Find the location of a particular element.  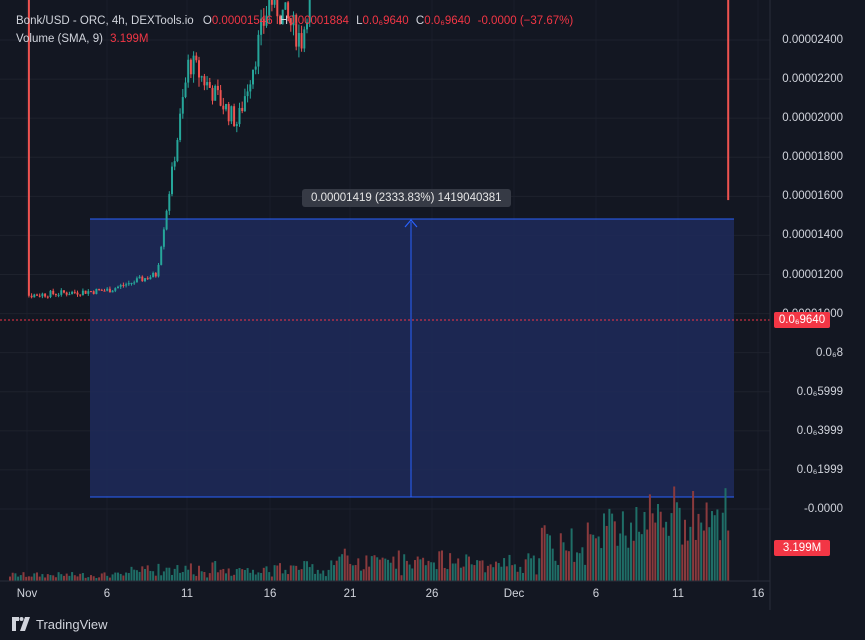

volume-label: Volume (SMA, 9) is located at coordinates (59, 39).